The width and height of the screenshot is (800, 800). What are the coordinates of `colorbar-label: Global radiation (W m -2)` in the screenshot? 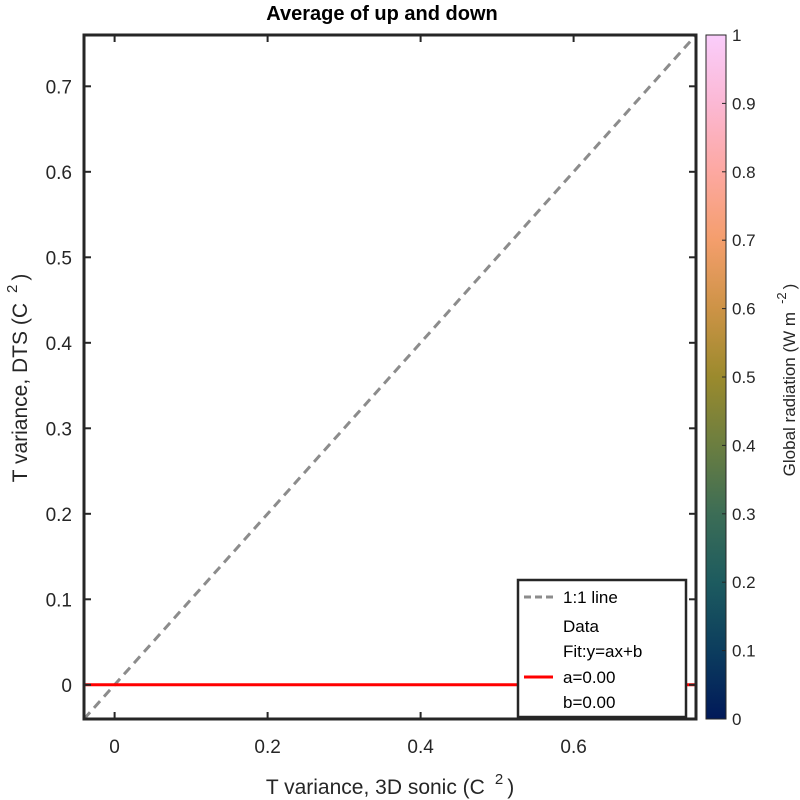 It's located at (786, 380).